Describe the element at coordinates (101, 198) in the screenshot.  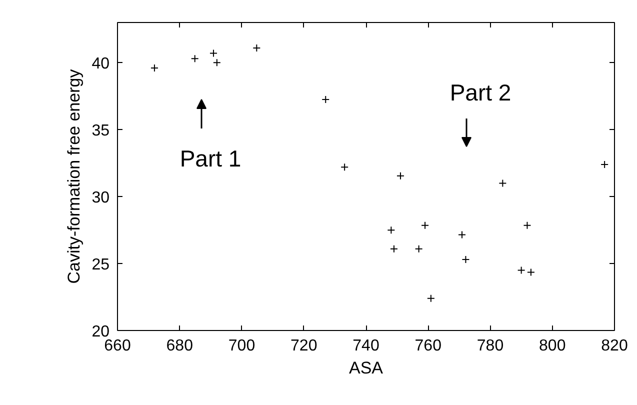
I see `y-tick-label: 30` at that location.